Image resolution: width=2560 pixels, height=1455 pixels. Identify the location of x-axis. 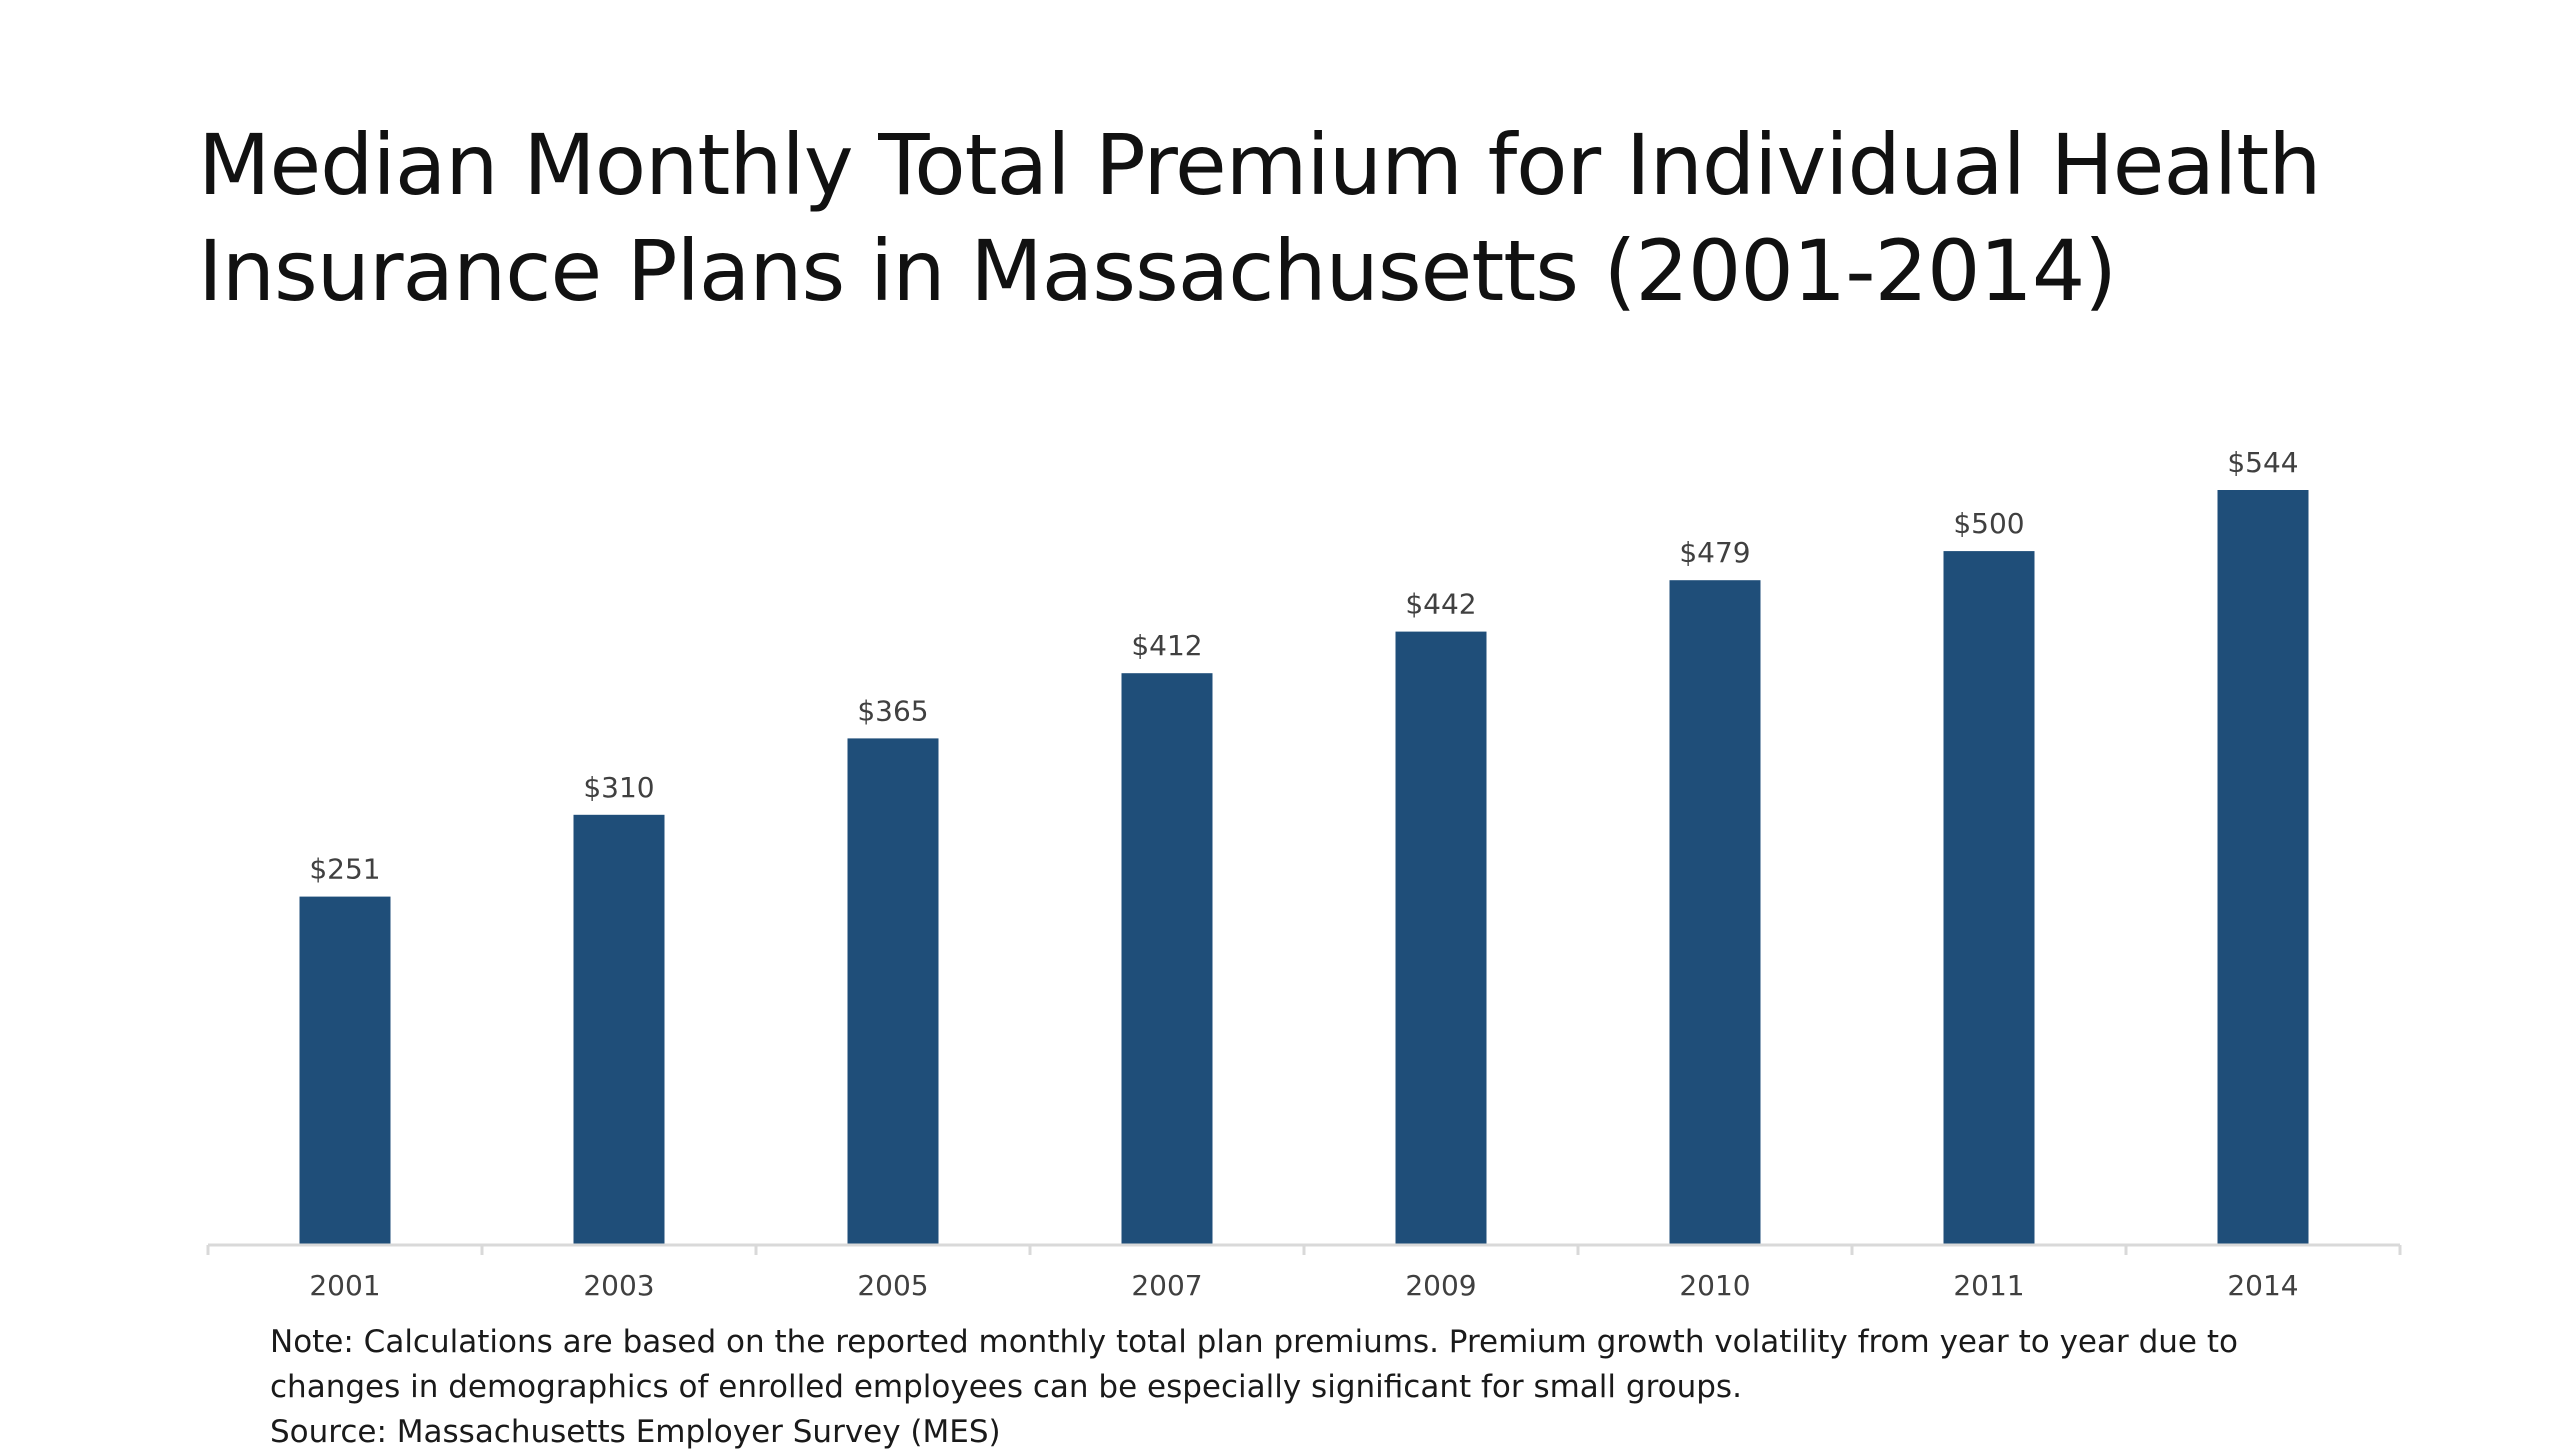
(1304, 1249).